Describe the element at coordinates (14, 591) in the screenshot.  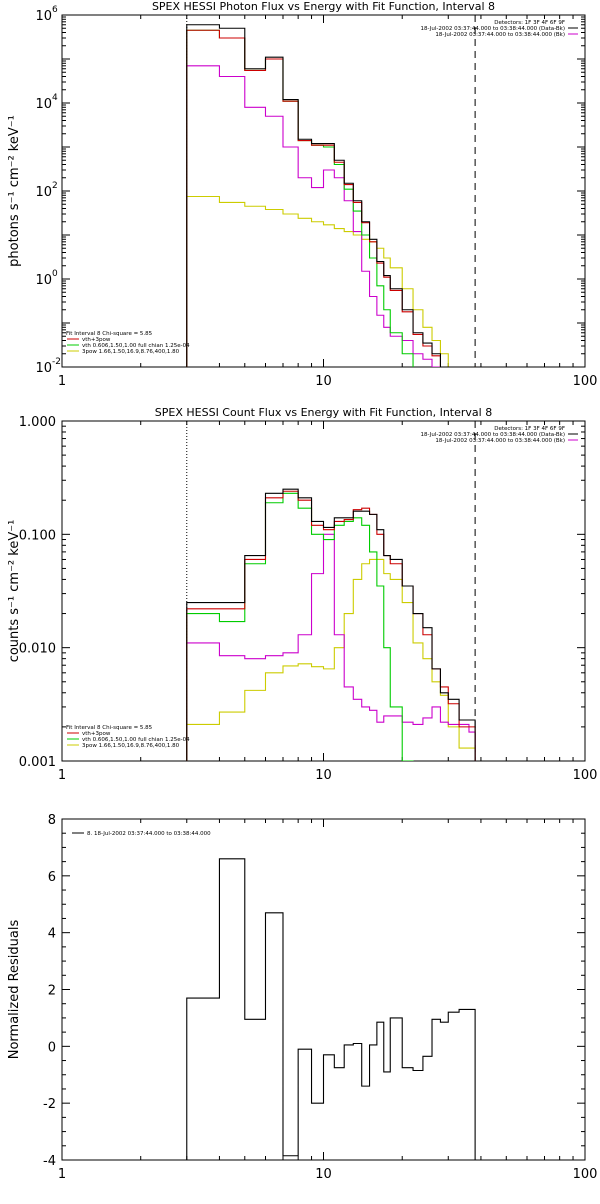
I see `y-axis-label: counts s⁻¹ cm⁻² keV⁻¹` at that location.